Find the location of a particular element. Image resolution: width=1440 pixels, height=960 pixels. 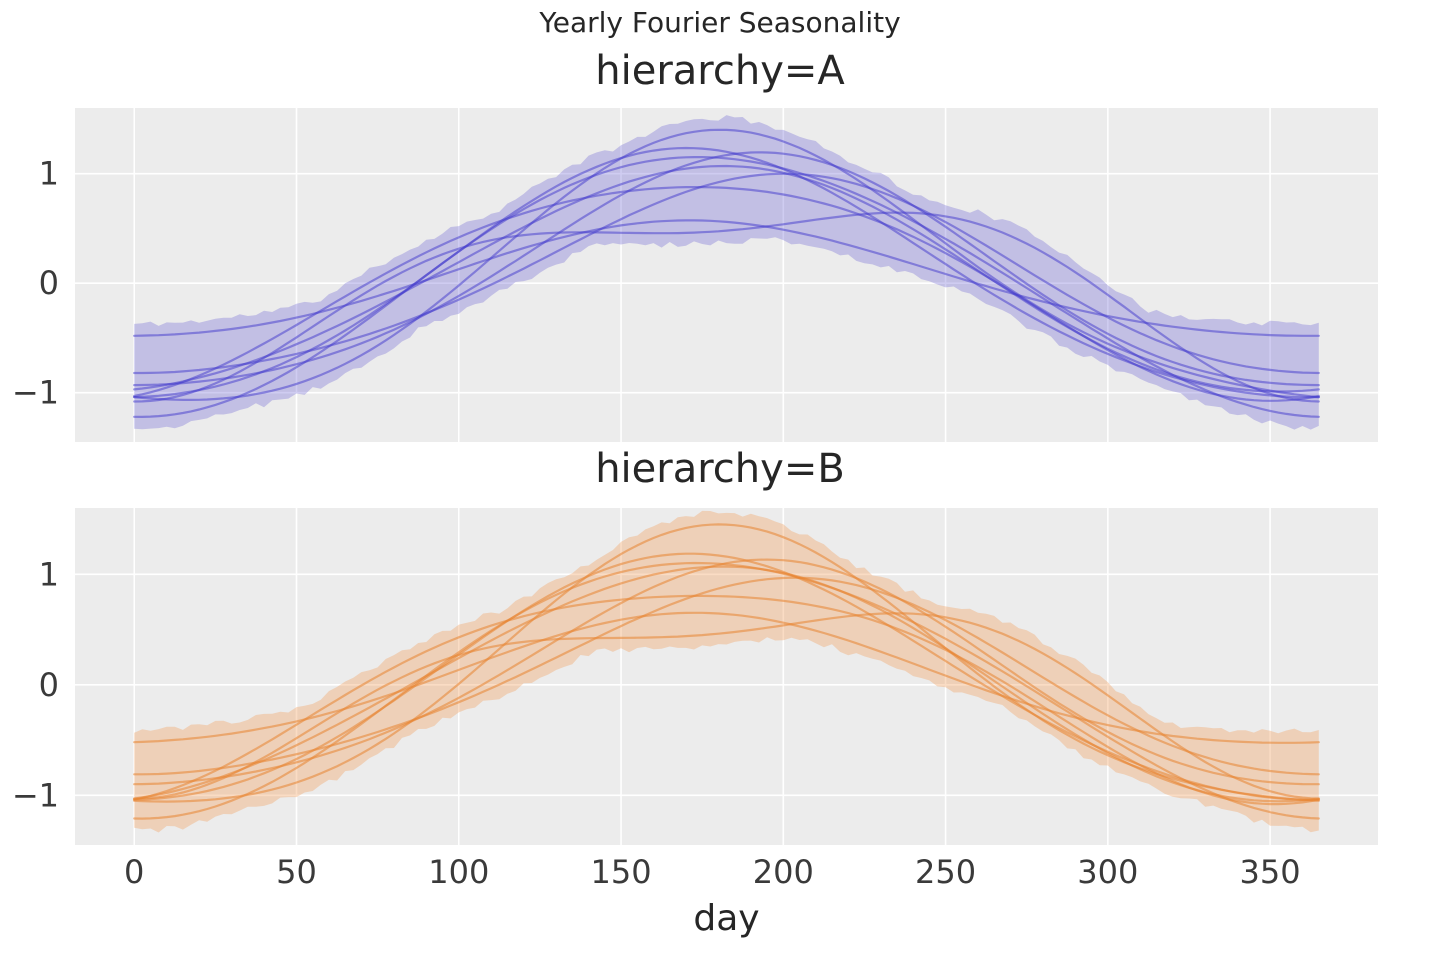

x-tick-label: 150 is located at coordinates (620, 872).